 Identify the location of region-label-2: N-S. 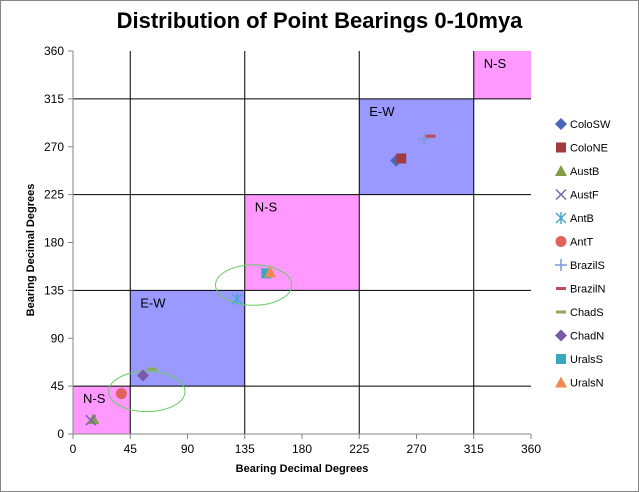
(266, 207).